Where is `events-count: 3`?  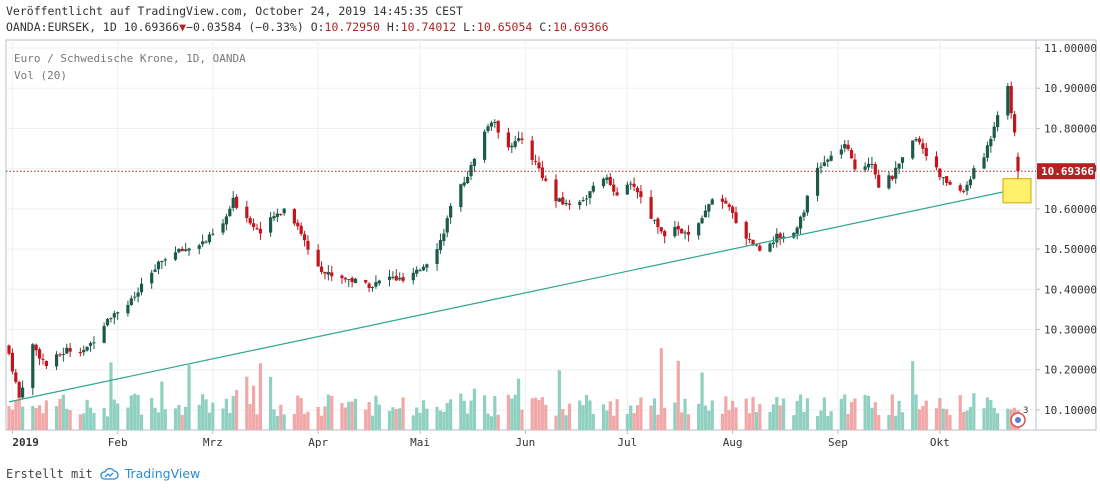
events-count: 3 is located at coordinates (1025, 411).